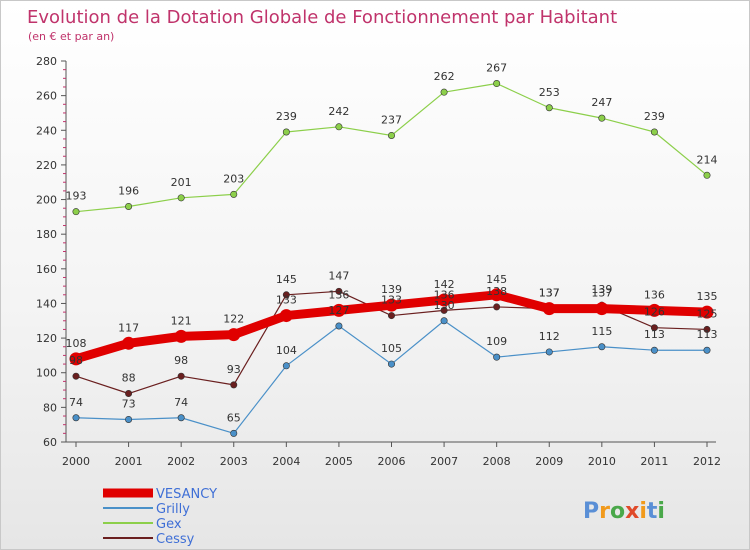 Image resolution: width=750 pixels, height=550 pixels. I want to click on data-label-vesancy: 133, so click(286, 300).